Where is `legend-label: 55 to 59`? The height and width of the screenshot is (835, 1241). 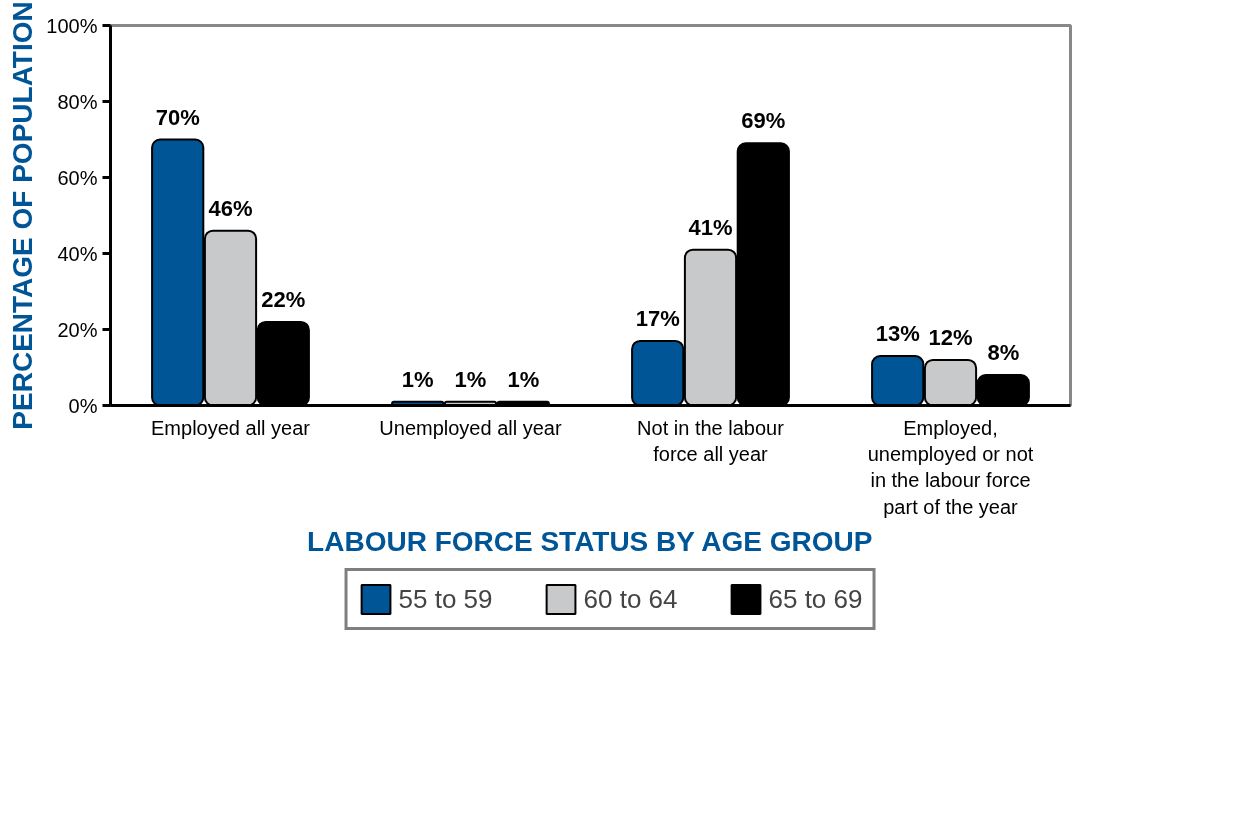
legend-label: 55 to 59 is located at coordinates (445, 599).